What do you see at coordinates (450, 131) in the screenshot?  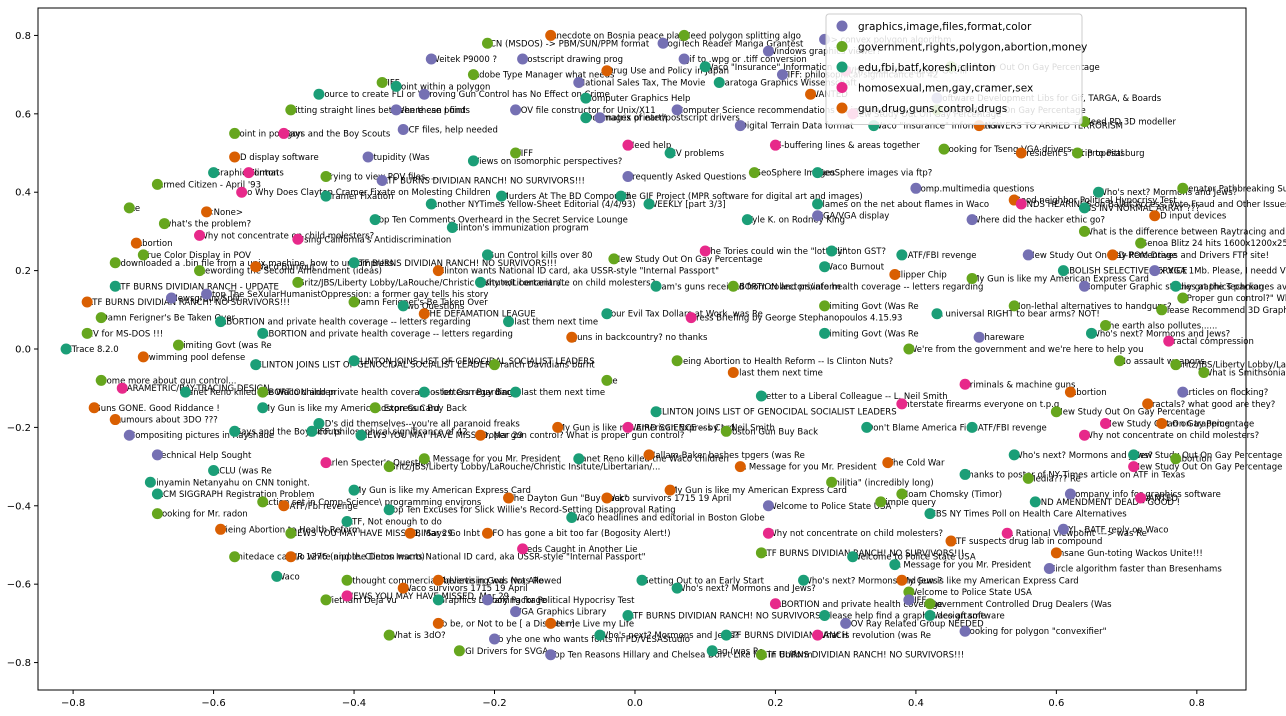 I see `point-label: SCF files, help needed` at bounding box center [450, 131].